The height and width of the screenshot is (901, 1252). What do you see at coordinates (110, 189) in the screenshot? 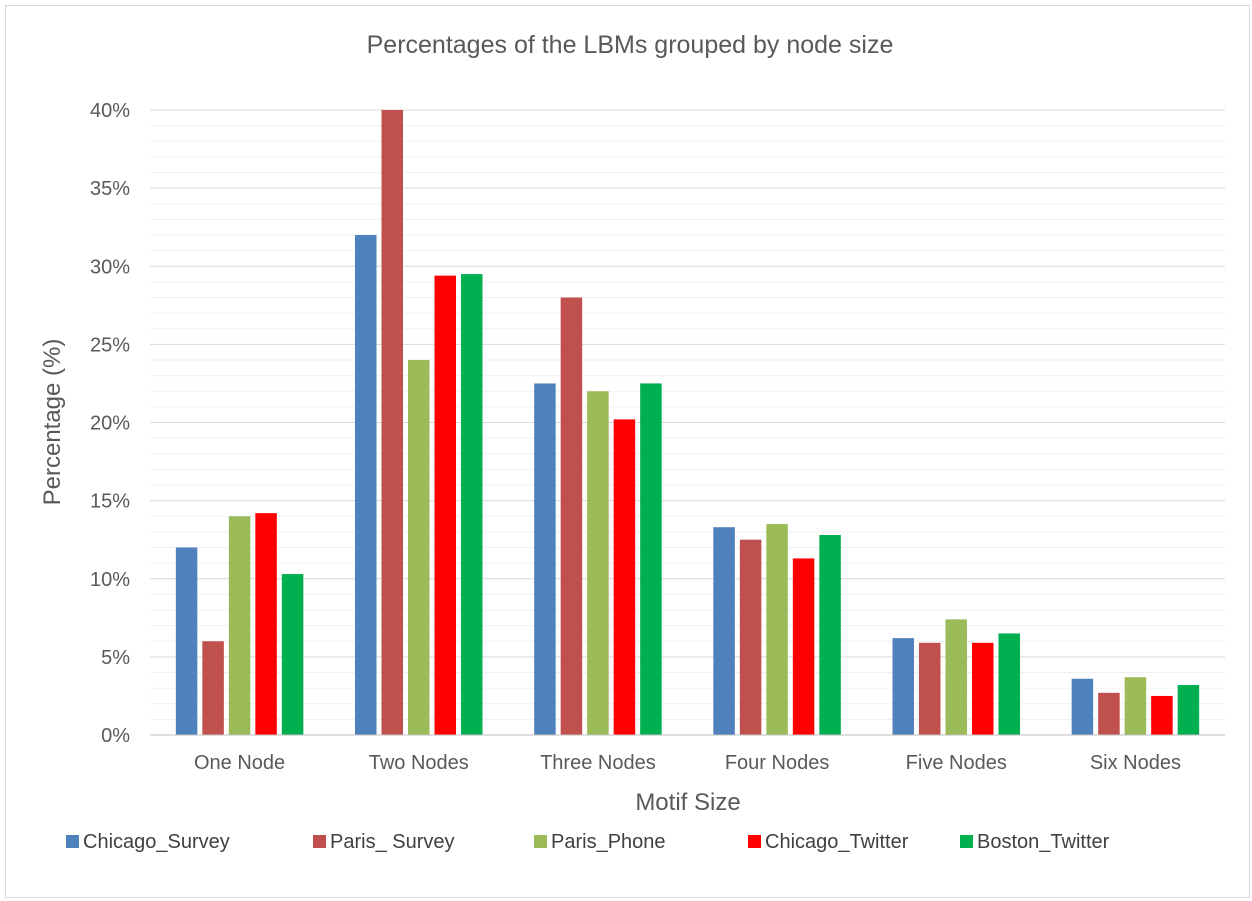
I see `y-tick-label: 35%` at bounding box center [110, 189].